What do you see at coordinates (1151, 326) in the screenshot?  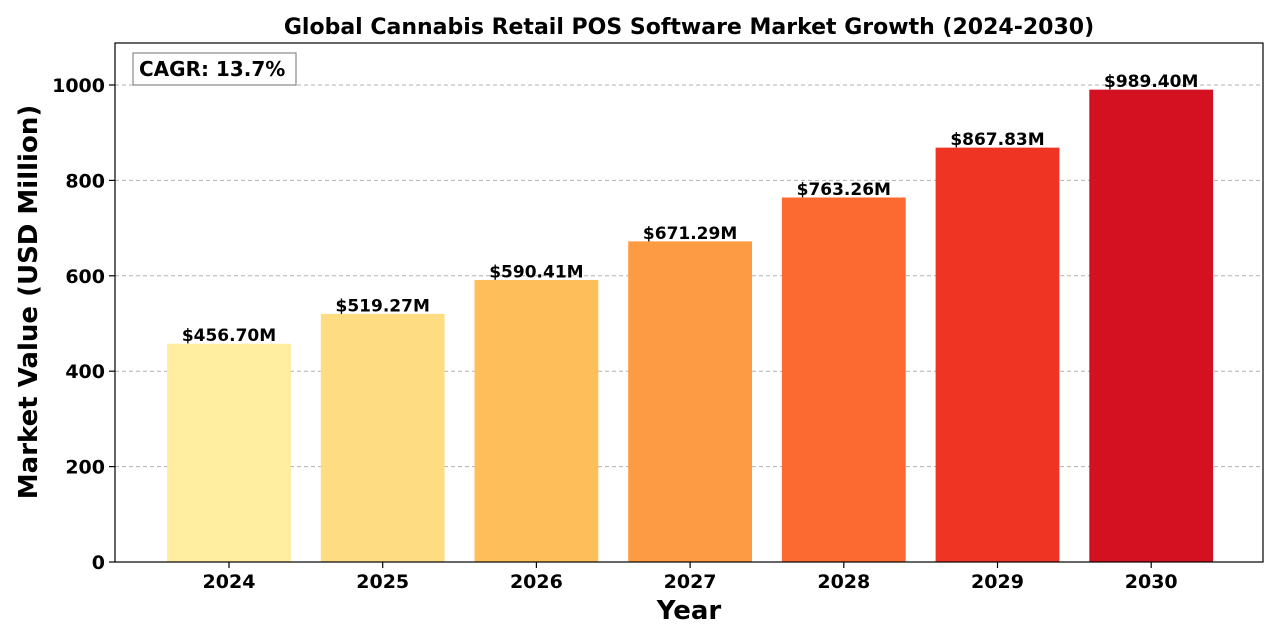 I see `bar-2030` at bounding box center [1151, 326].